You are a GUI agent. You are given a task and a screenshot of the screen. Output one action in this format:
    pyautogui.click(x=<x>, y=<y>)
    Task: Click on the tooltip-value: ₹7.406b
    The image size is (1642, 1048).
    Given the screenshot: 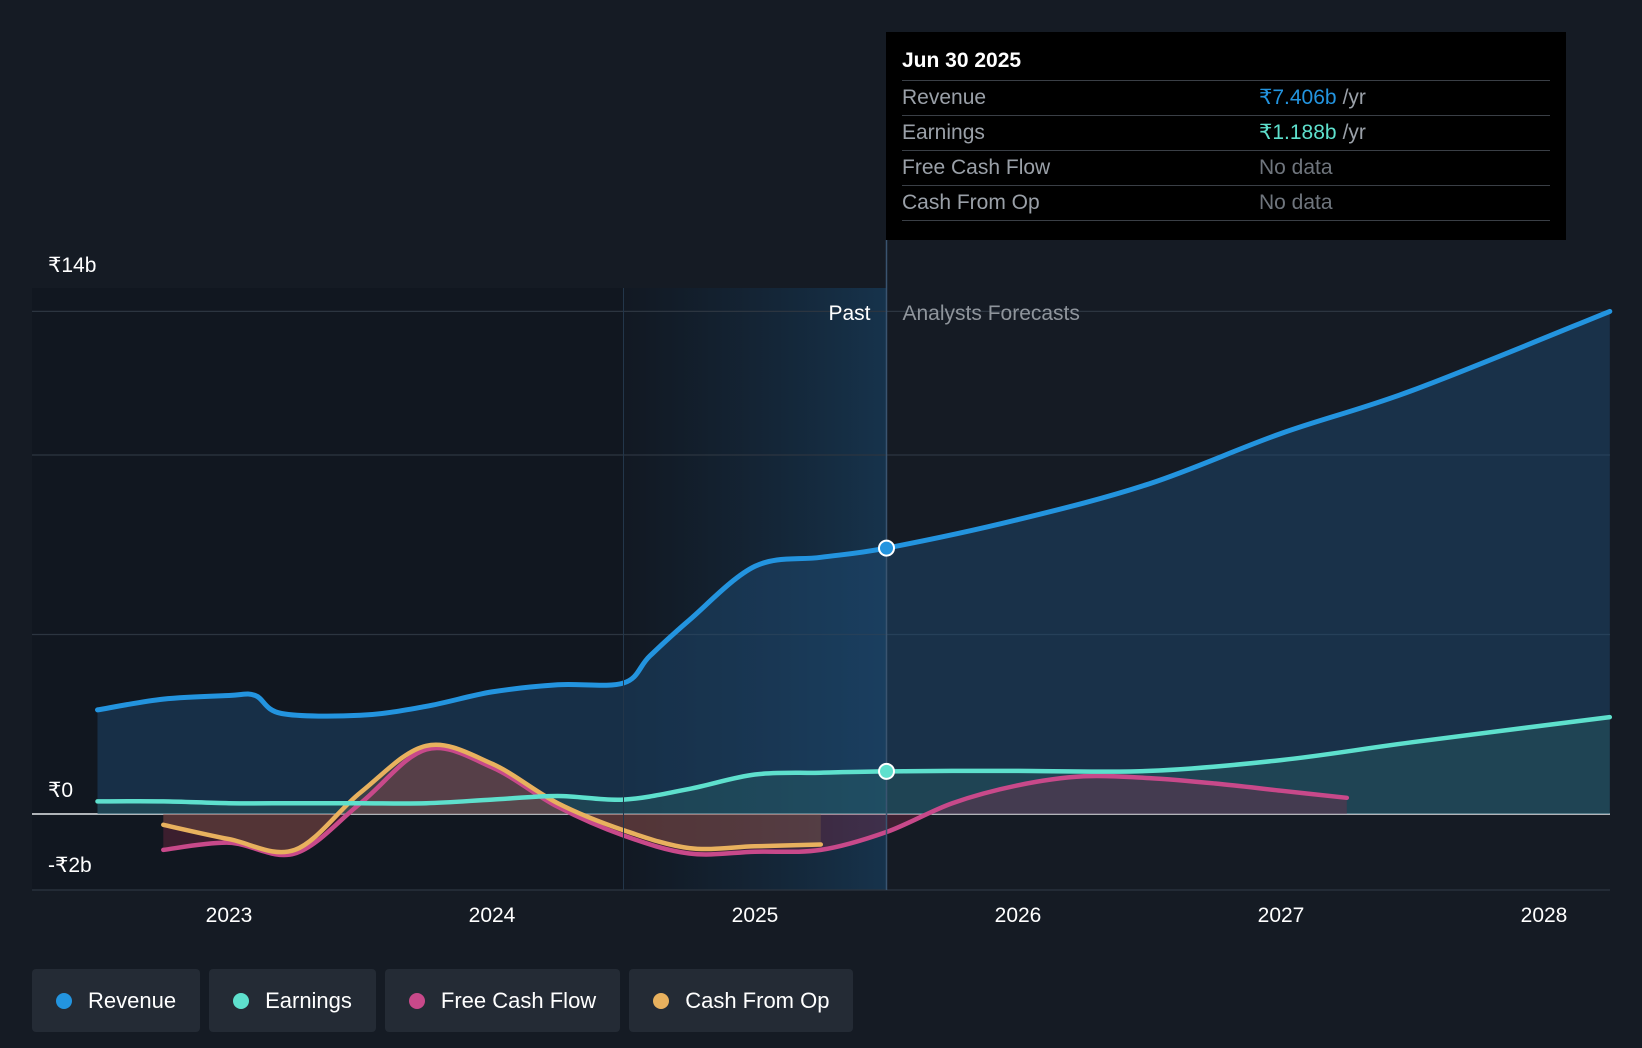 What is the action you would take?
    pyautogui.click(x=1298, y=97)
    